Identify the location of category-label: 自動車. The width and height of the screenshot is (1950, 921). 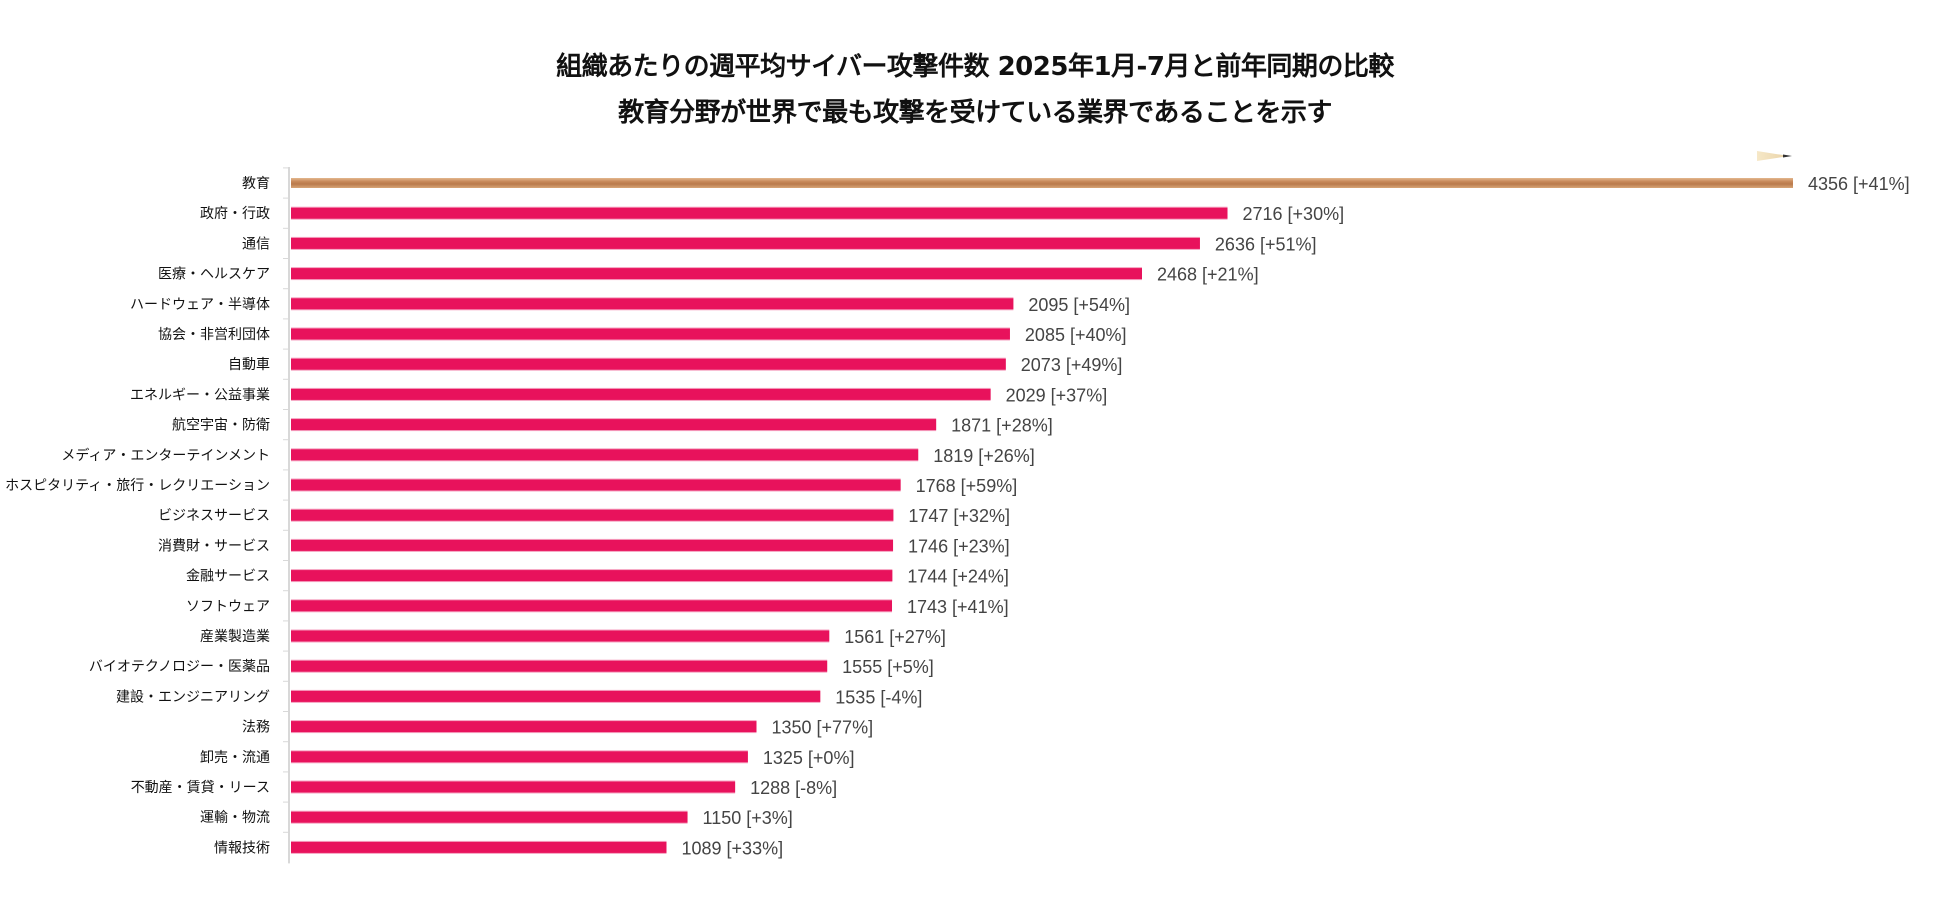
(249, 364).